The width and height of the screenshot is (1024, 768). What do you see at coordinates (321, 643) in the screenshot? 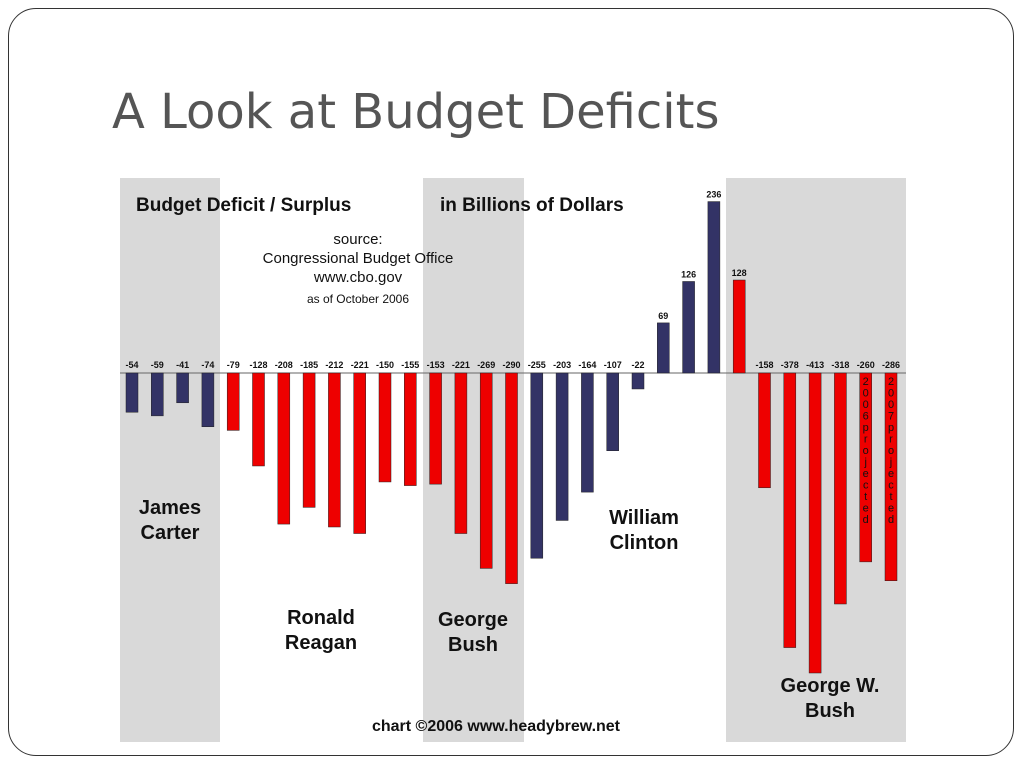
I see `president-reagan-line2: Reagan` at bounding box center [321, 643].